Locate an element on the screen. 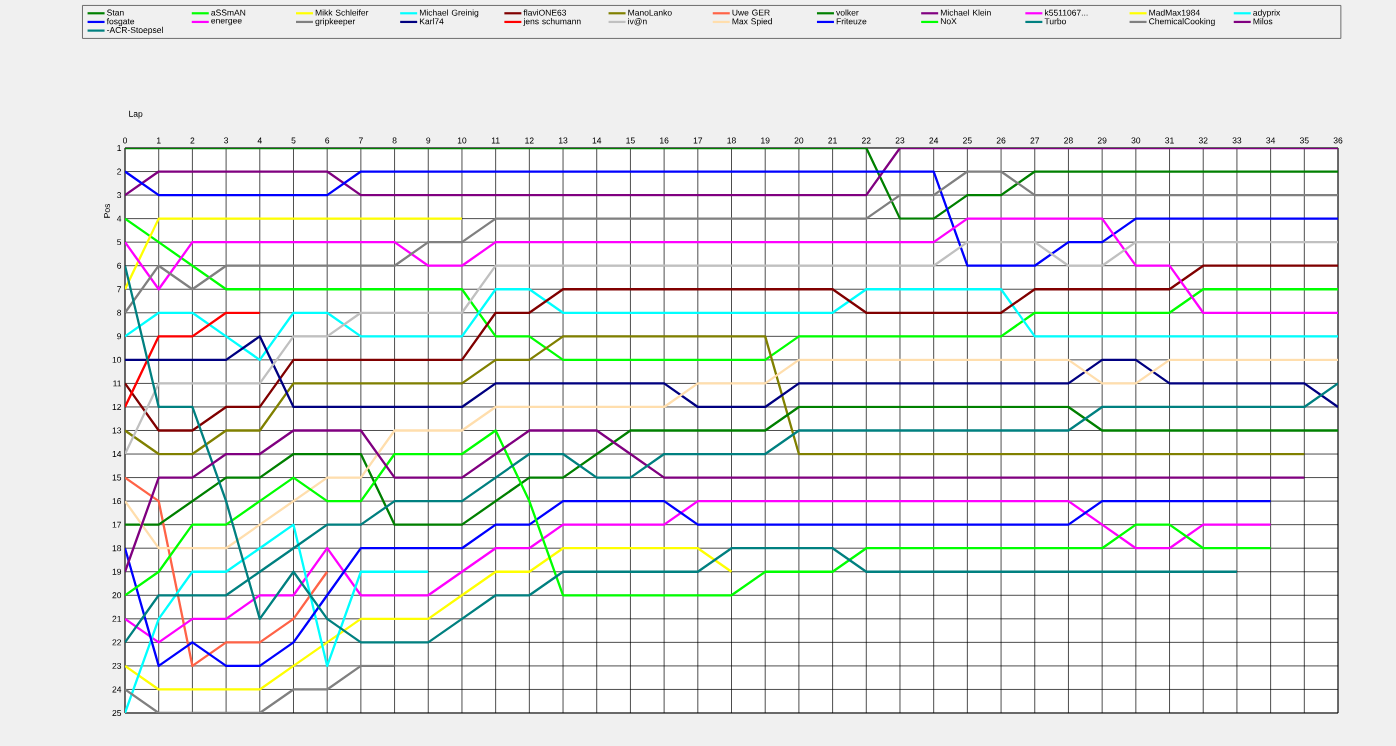 The height and width of the screenshot is (746, 1396). y-tick-label: 14 is located at coordinates (117, 454).